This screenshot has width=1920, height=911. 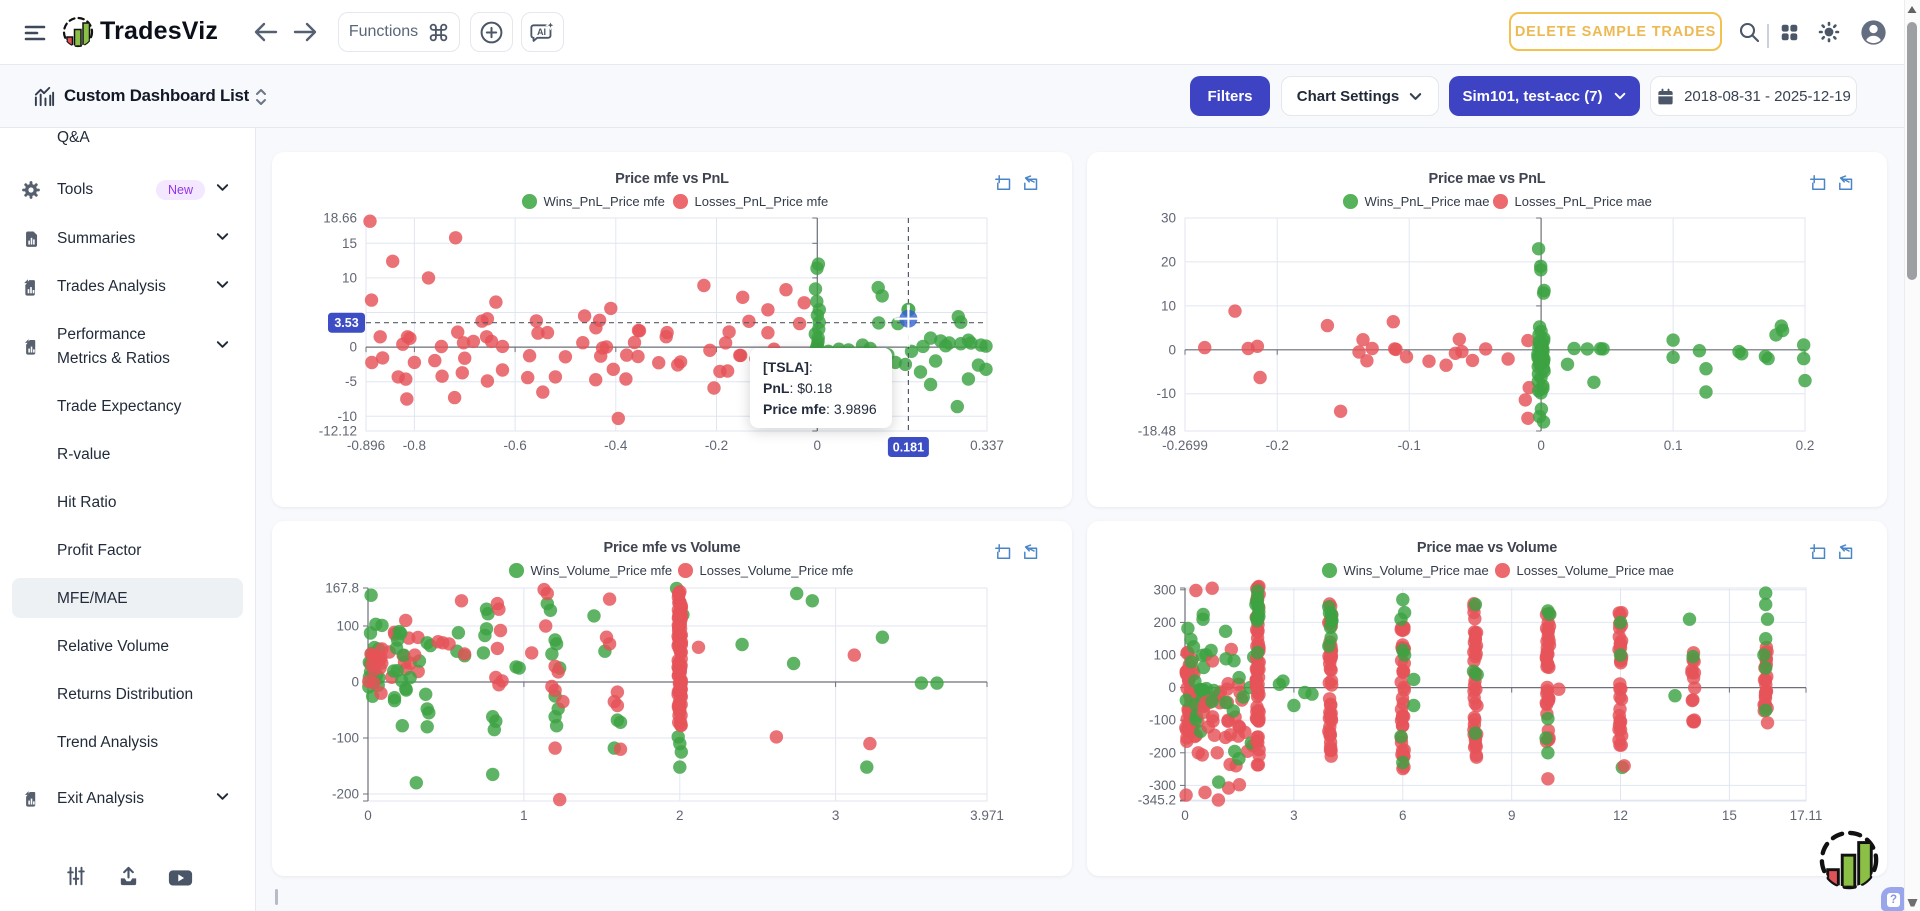 What do you see at coordinates (1164, 622) in the screenshot?
I see `svg-text: 200` at bounding box center [1164, 622].